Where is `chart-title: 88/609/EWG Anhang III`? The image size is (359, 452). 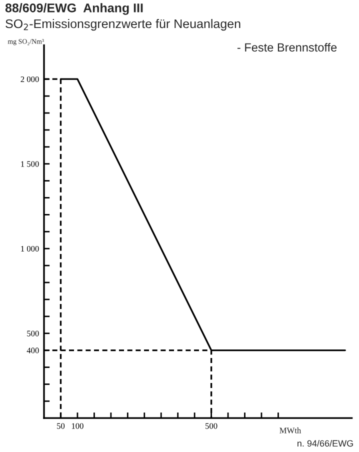 chart-title: 88/609/EWG Anhang III is located at coordinates (74, 9).